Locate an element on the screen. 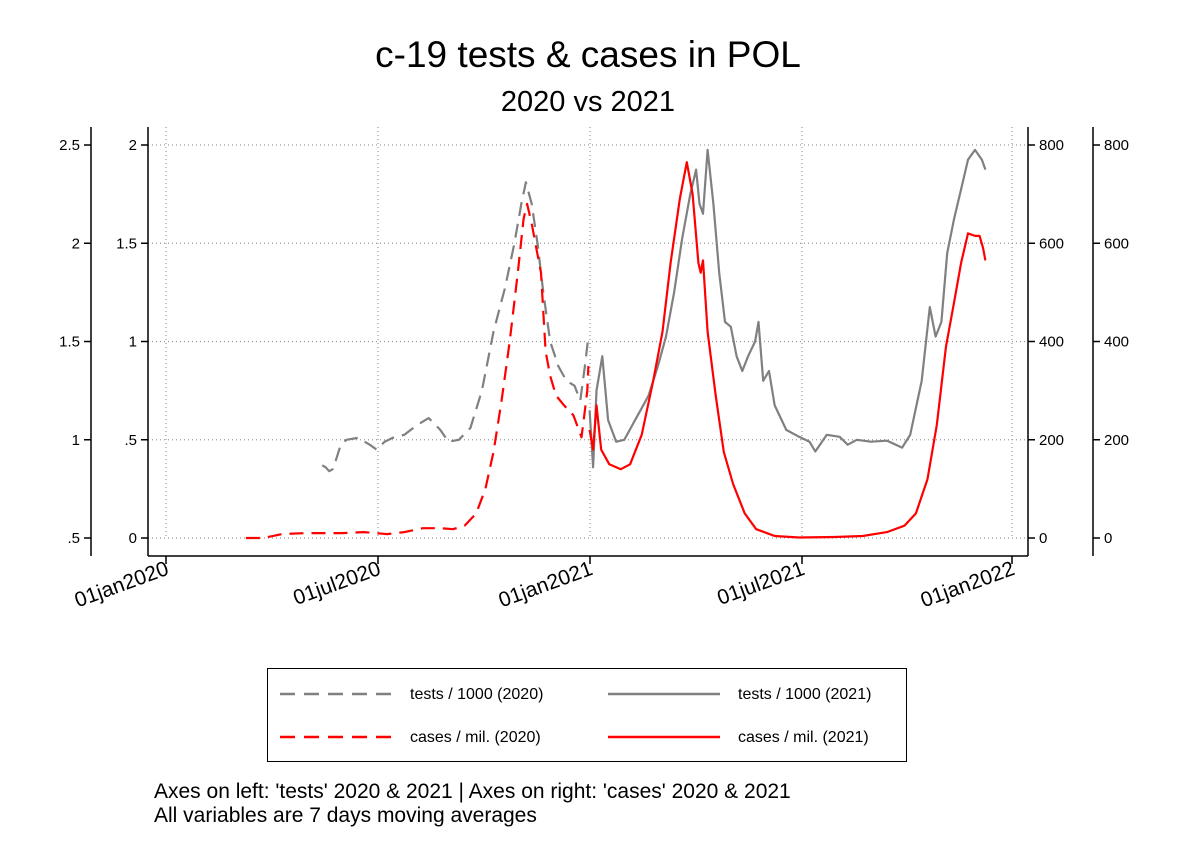 The image size is (1188, 864). legend-item-tests-2020: tests / 1000 (2020) is located at coordinates (430, 695).